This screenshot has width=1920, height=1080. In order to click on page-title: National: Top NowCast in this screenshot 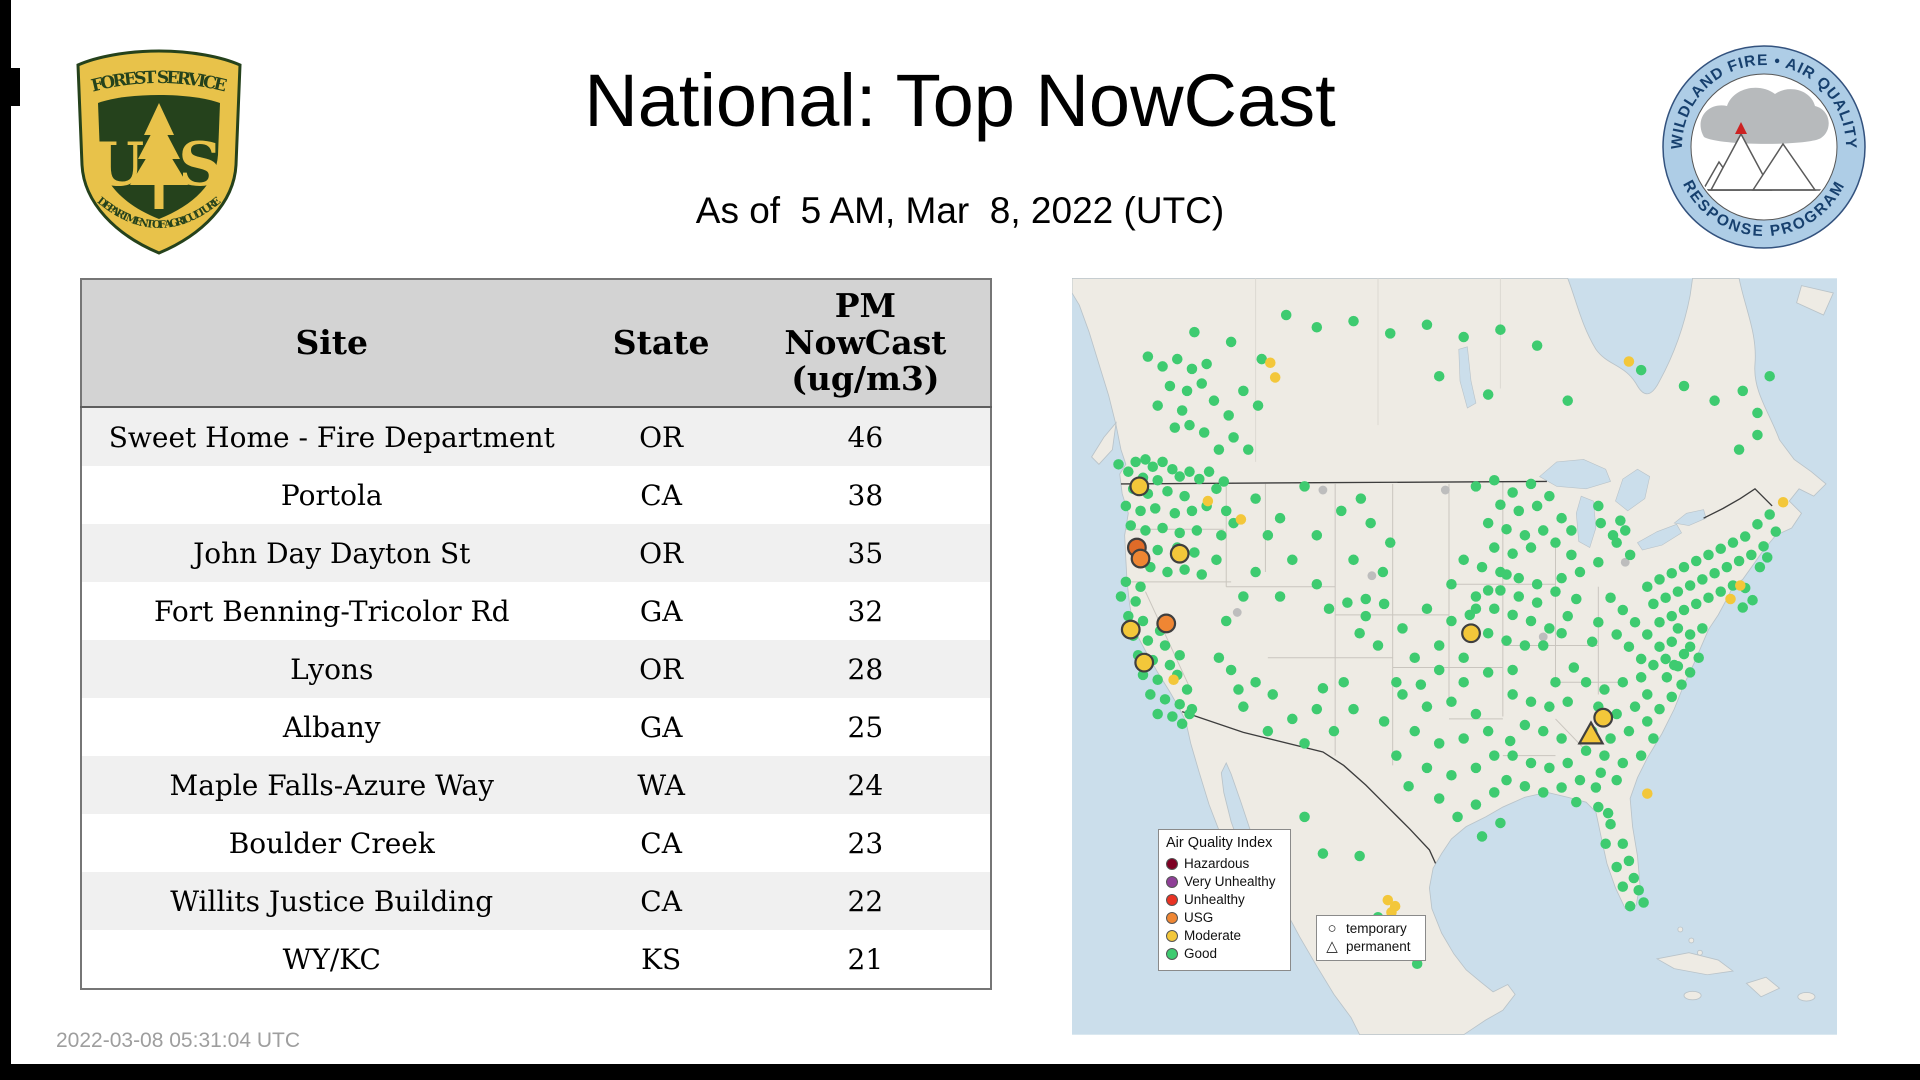, I will do `click(960, 100)`.